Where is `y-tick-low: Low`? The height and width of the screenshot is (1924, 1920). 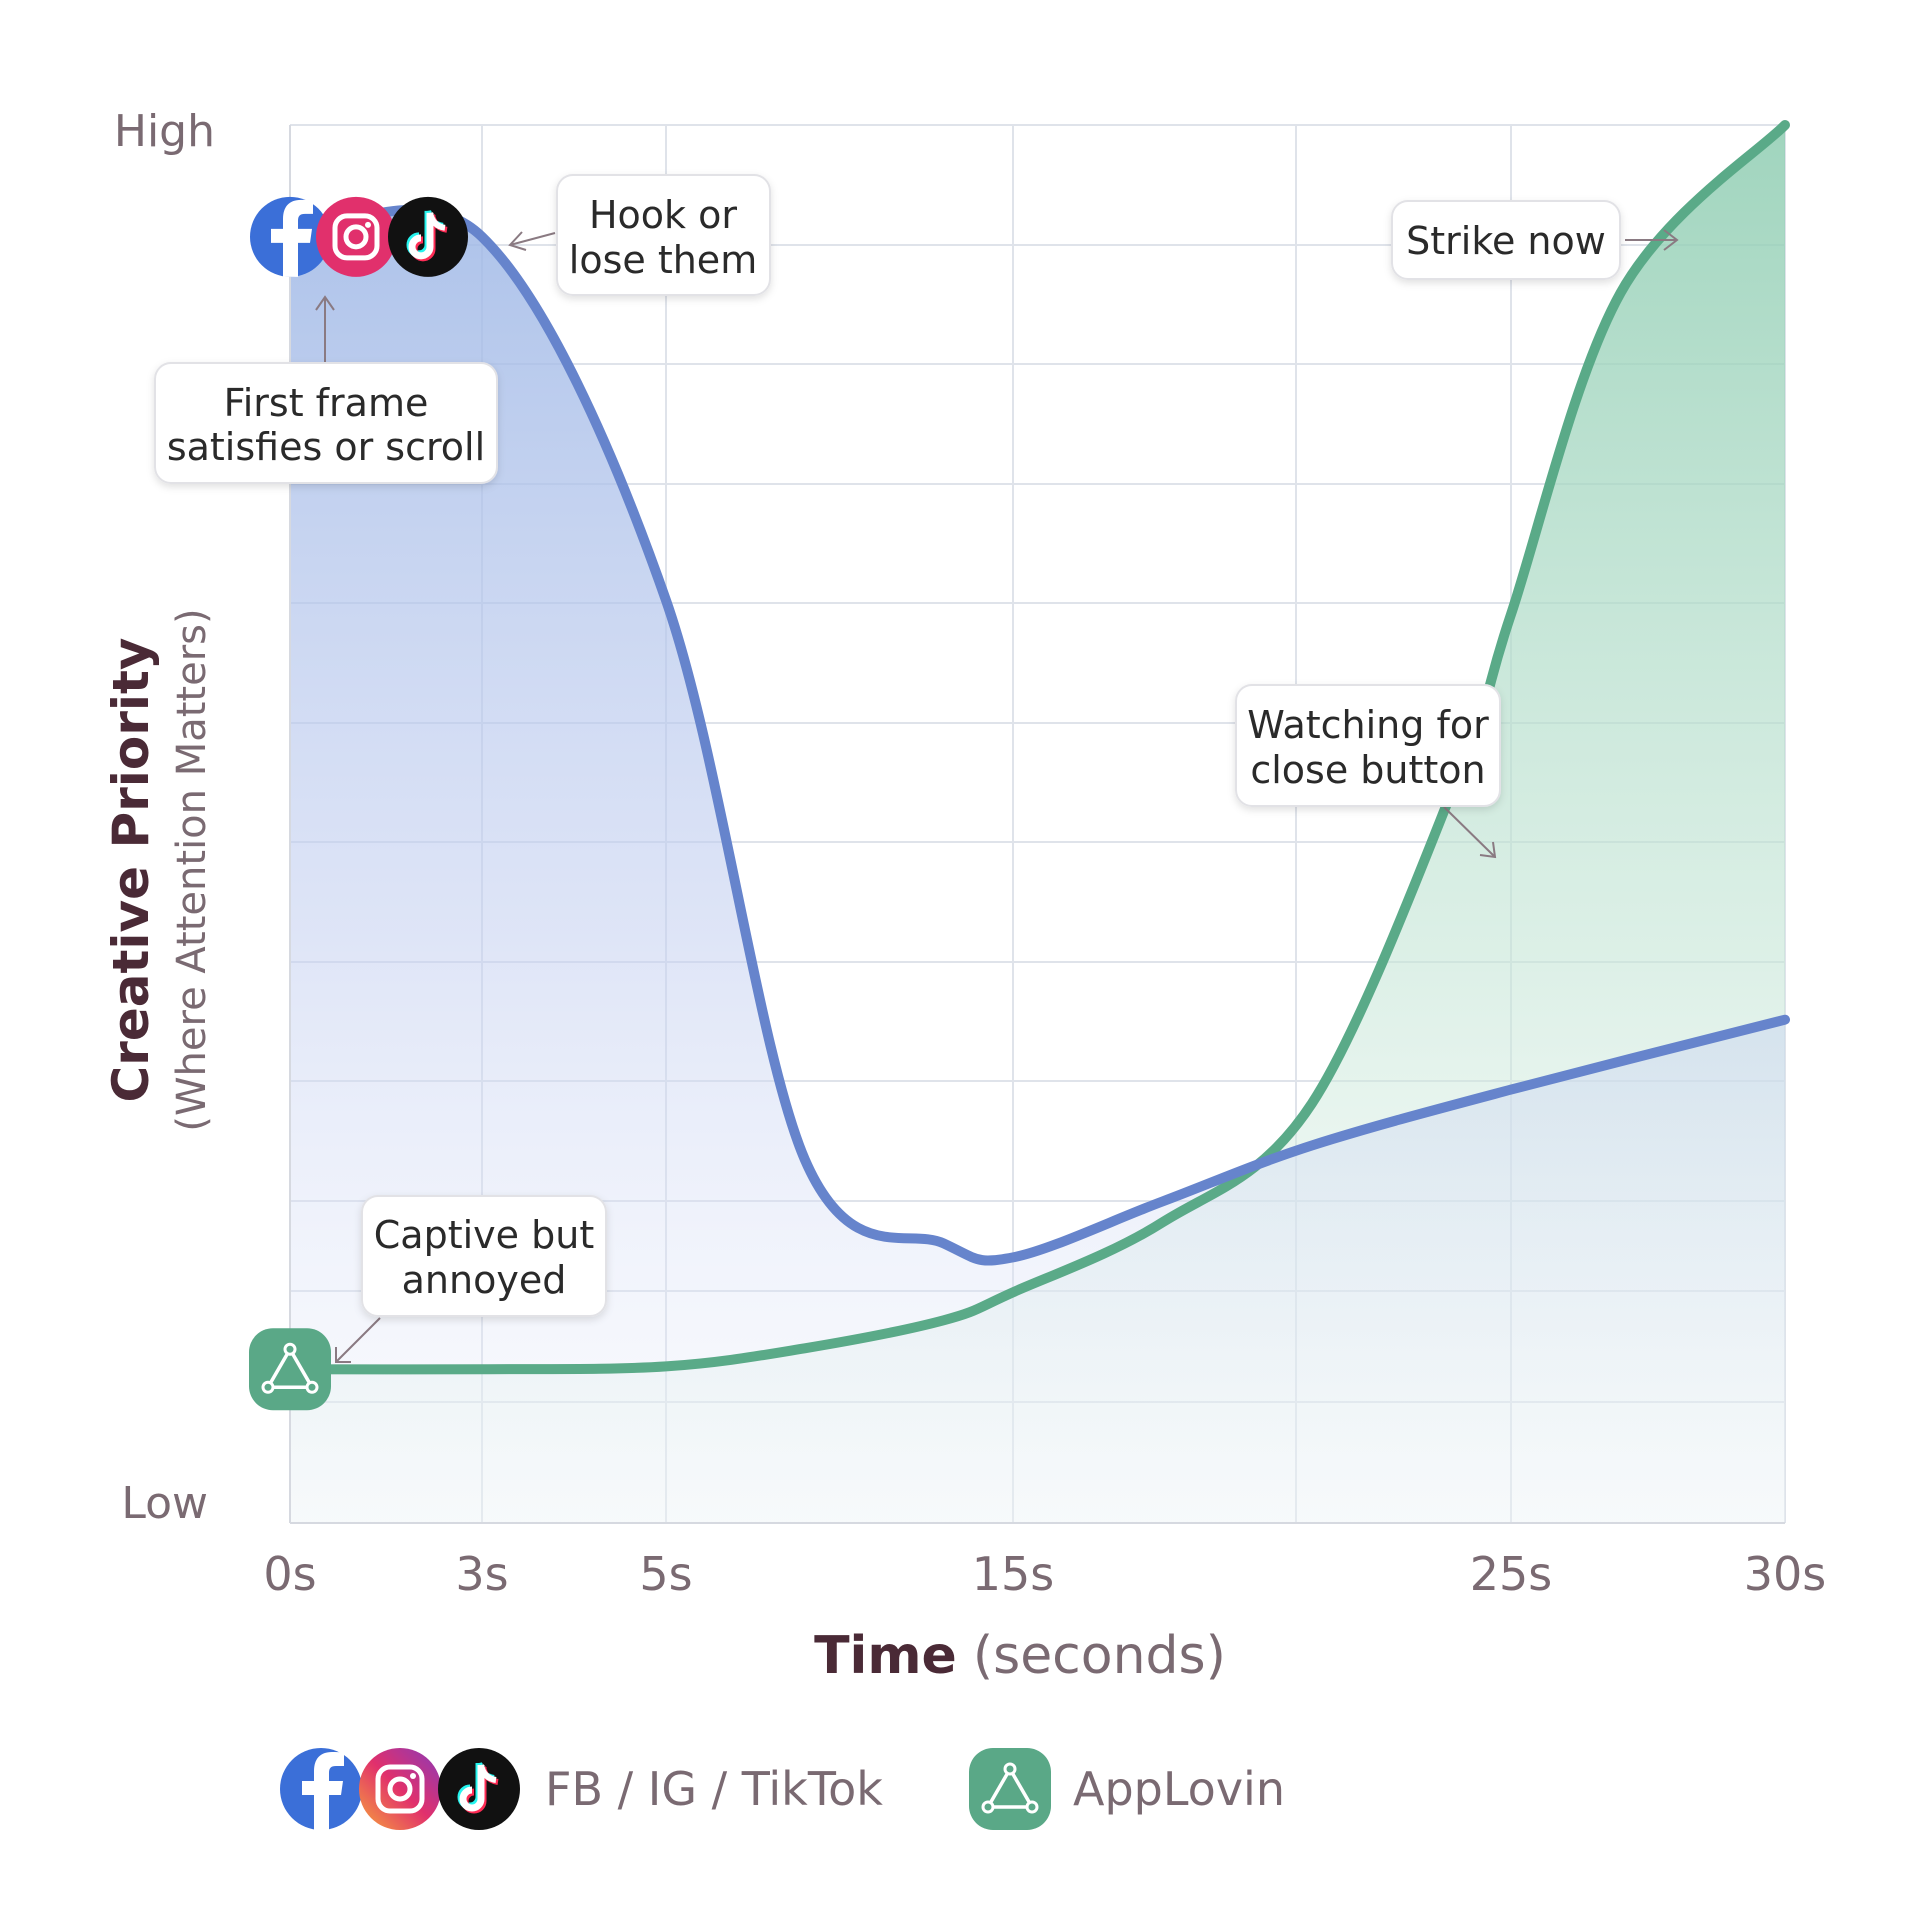 y-tick-low: Low is located at coordinates (164, 1503).